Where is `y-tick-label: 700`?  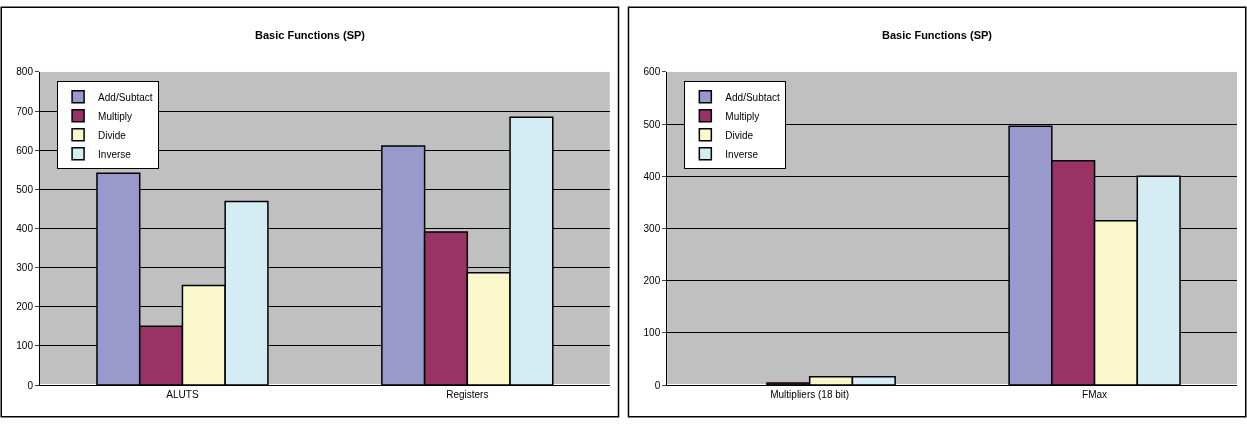
y-tick-label: 700 is located at coordinates (25, 111).